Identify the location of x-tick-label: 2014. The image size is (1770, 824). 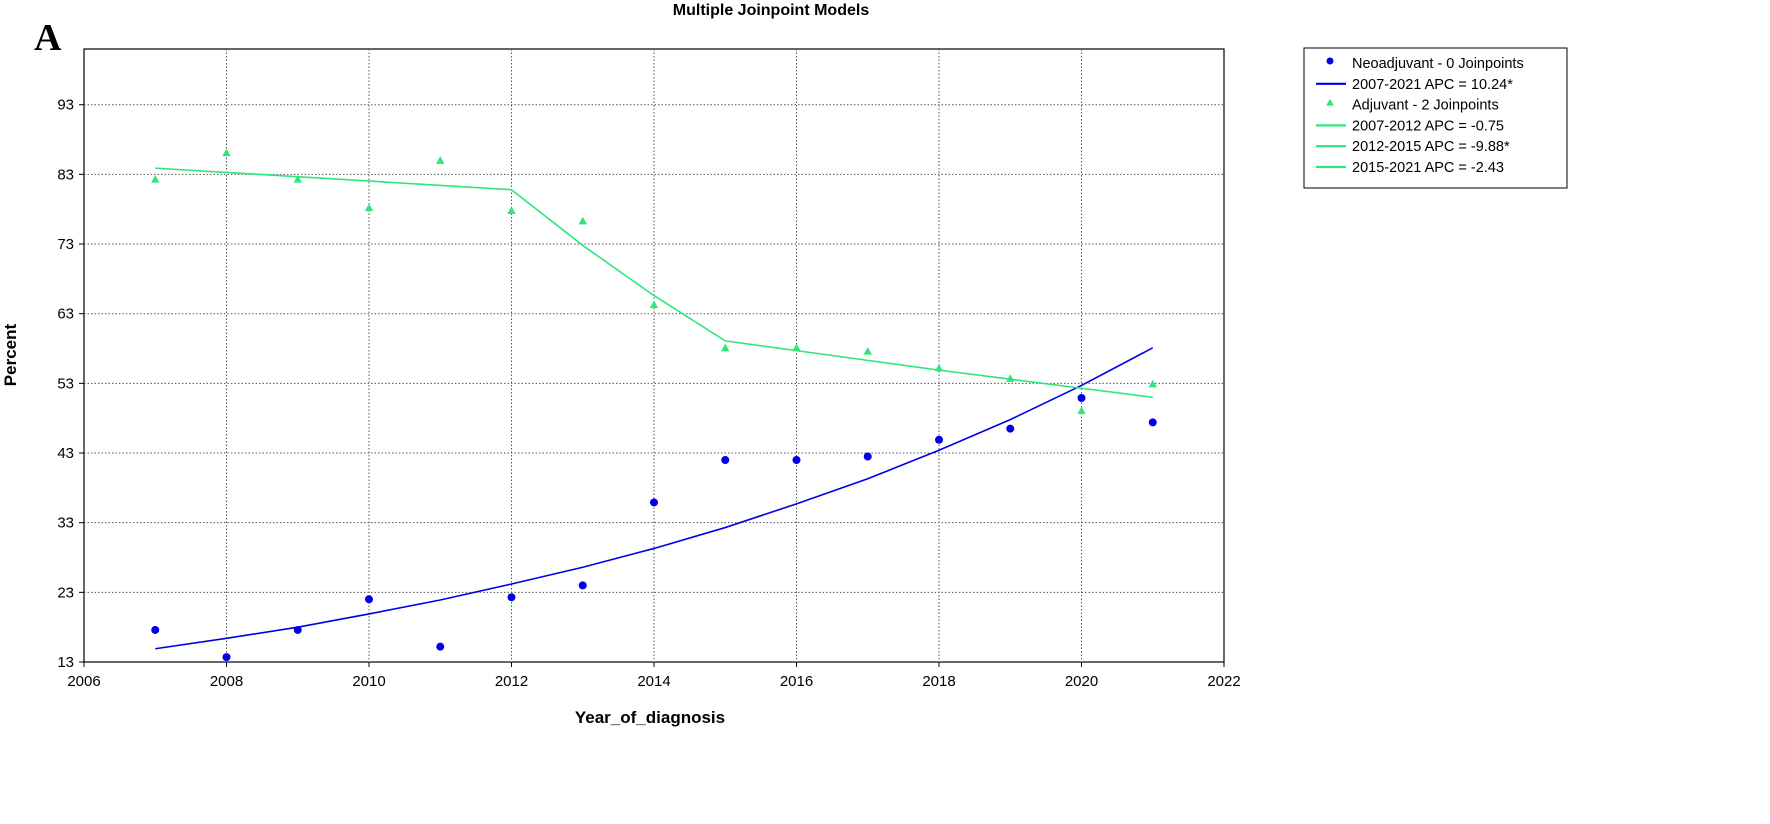
(653, 681).